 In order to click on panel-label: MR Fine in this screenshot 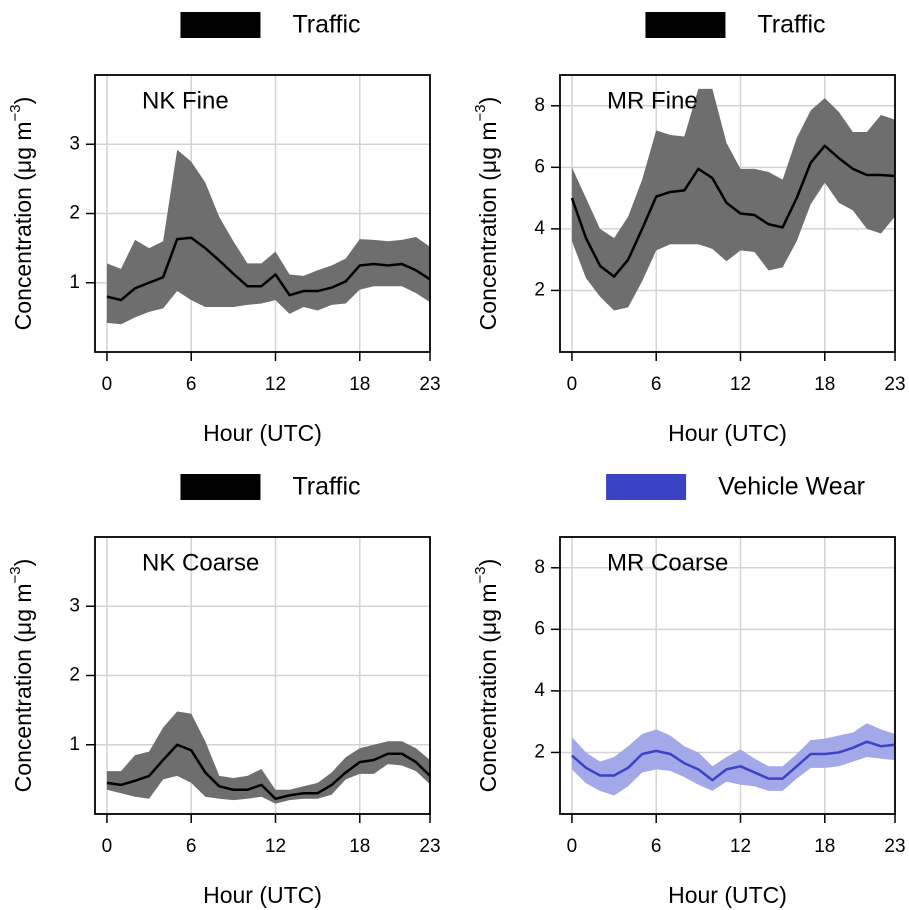, I will do `click(652, 100)`.